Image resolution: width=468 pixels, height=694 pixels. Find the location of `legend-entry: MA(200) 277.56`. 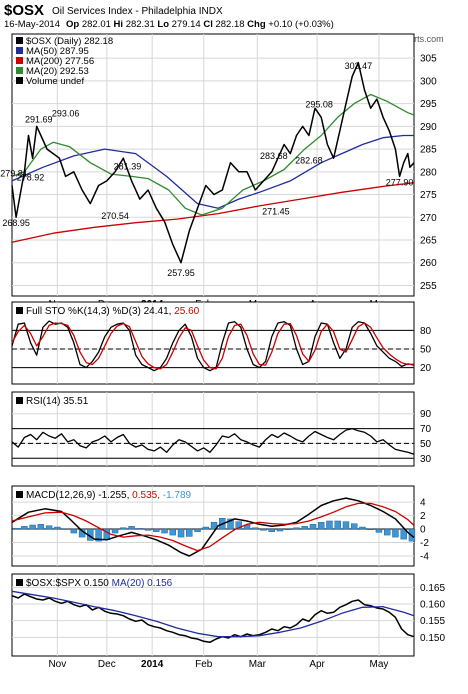

legend-entry: MA(200) 277.56 is located at coordinates (60, 61).